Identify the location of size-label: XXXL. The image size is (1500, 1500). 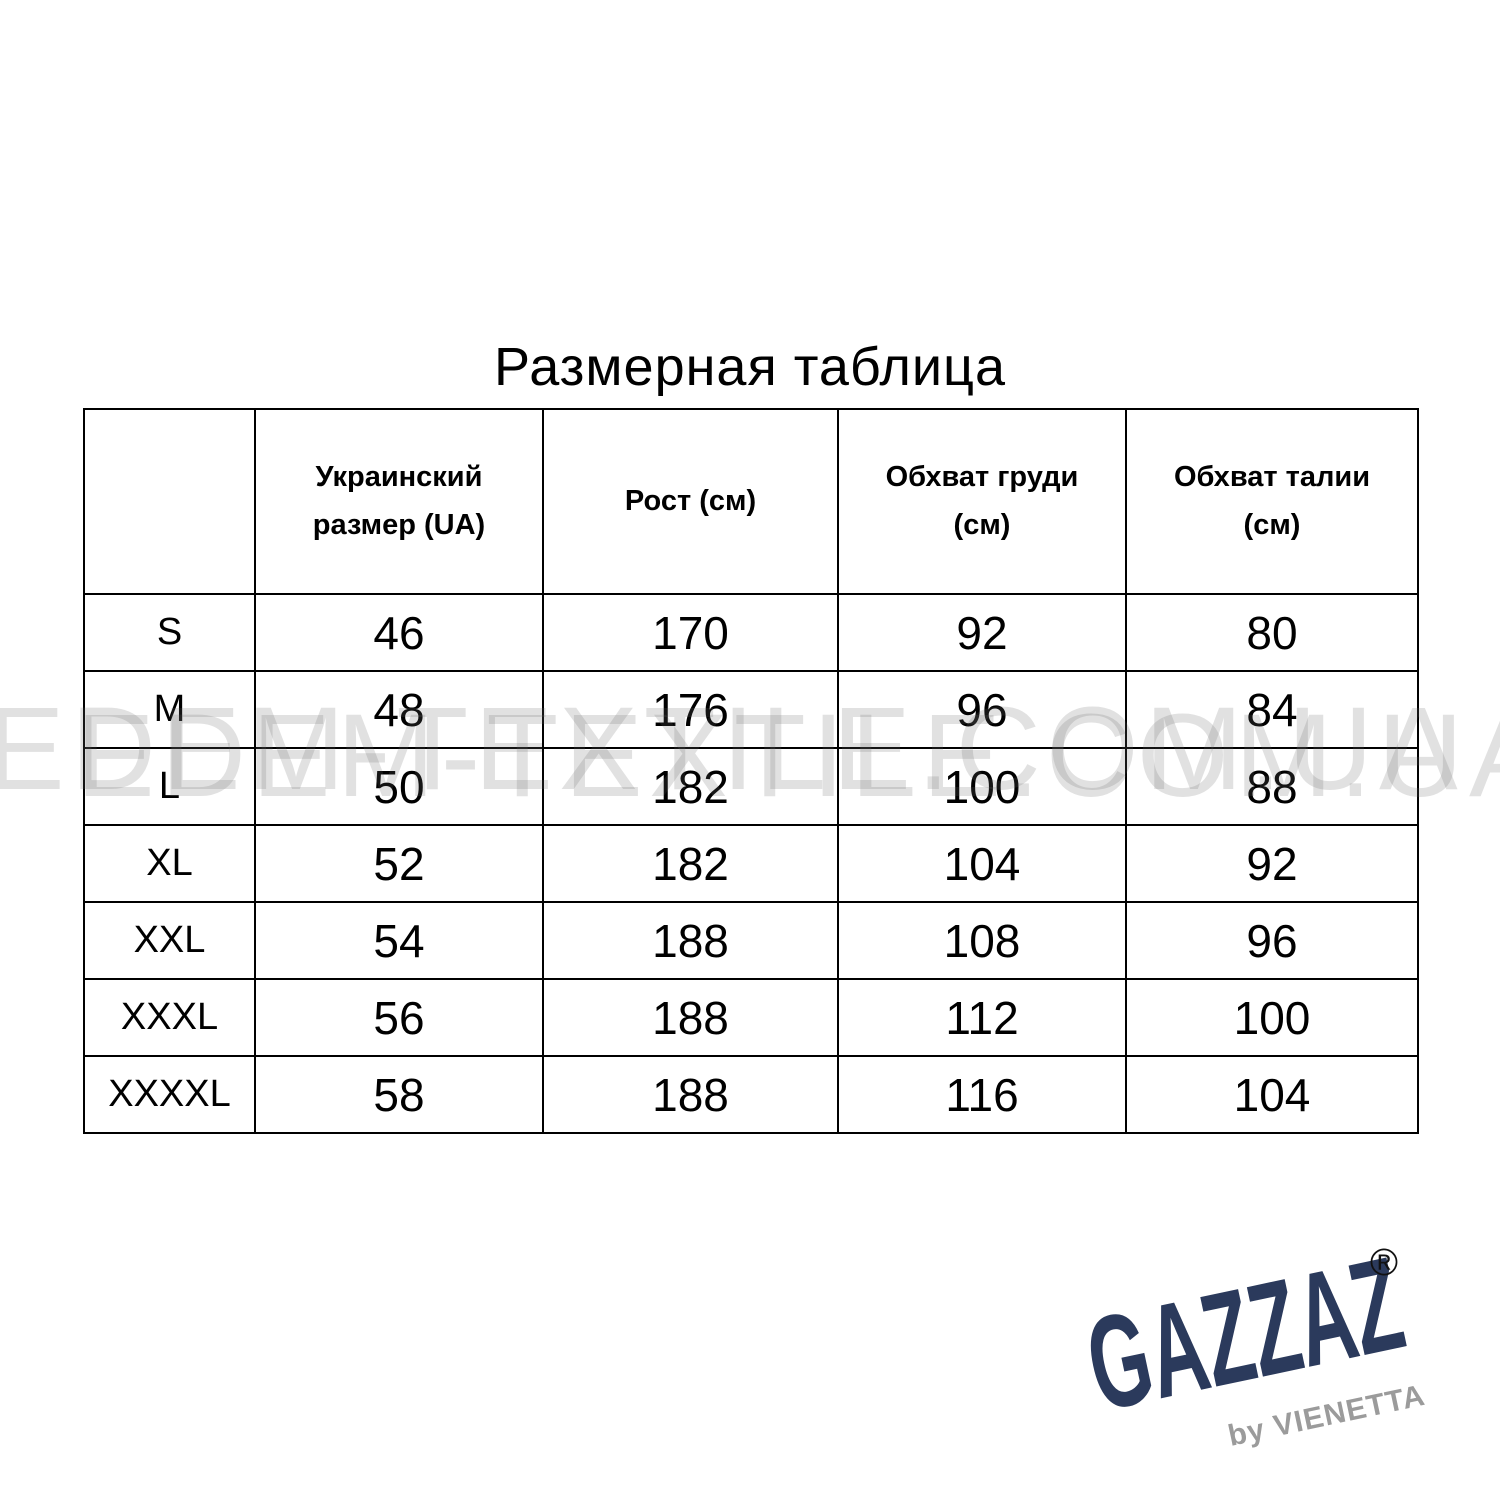
(169, 1017).